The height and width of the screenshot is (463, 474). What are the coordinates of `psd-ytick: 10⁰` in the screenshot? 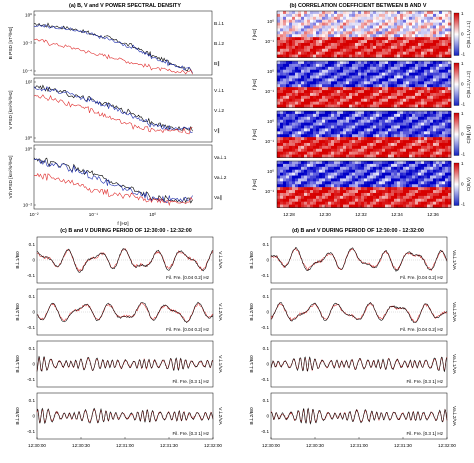 It's located at (28, 149).